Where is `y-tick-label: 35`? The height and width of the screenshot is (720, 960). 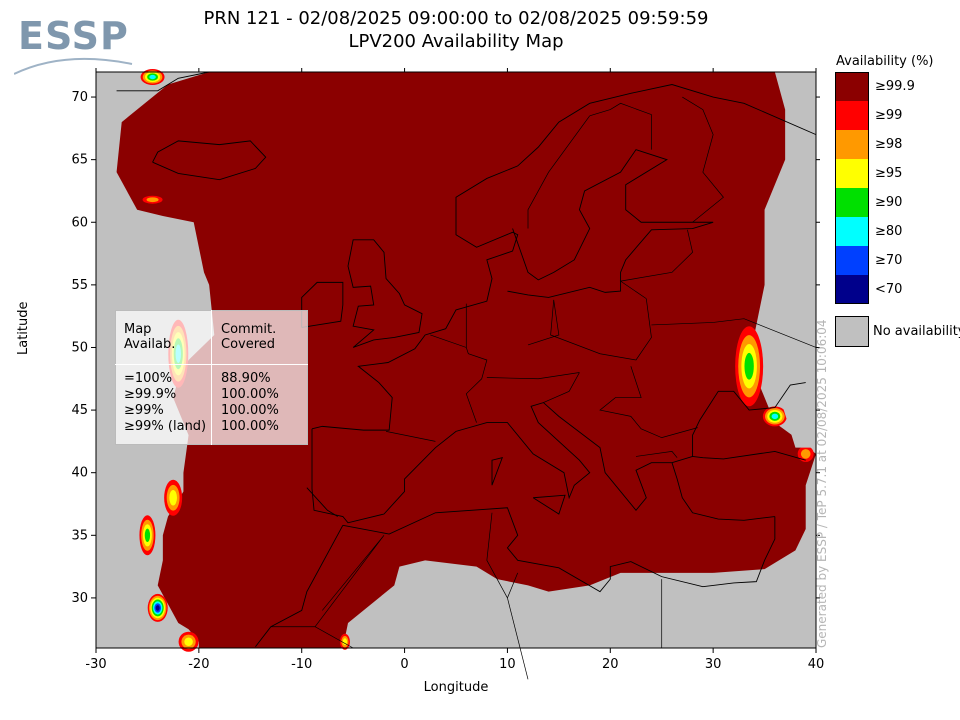 y-tick-label: 35 is located at coordinates (79, 535).